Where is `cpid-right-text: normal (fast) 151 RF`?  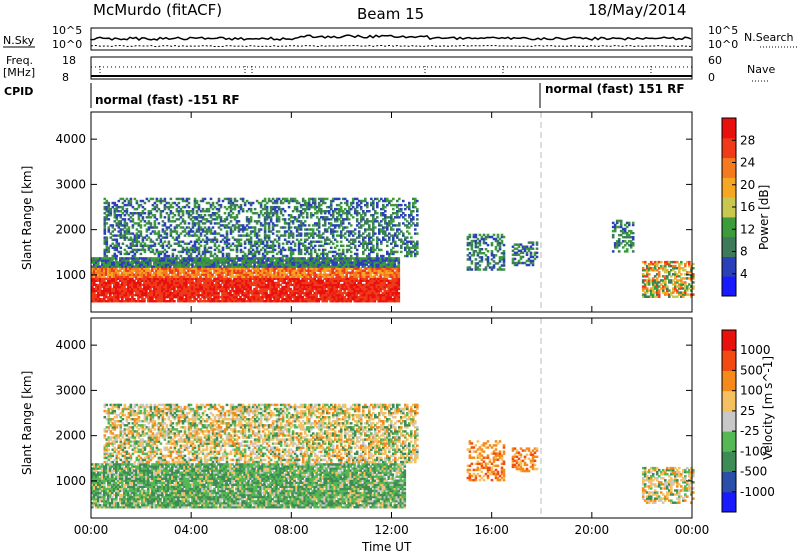 cpid-right-text: normal (fast) 151 RF is located at coordinates (615, 89).